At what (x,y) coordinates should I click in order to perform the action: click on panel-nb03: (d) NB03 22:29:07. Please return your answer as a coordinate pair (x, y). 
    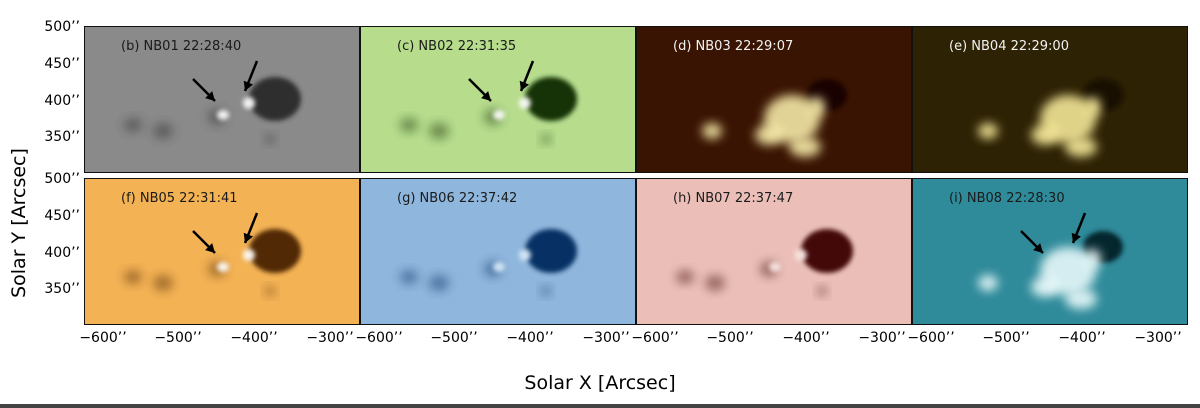
    Looking at the image, I should click on (774, 99).